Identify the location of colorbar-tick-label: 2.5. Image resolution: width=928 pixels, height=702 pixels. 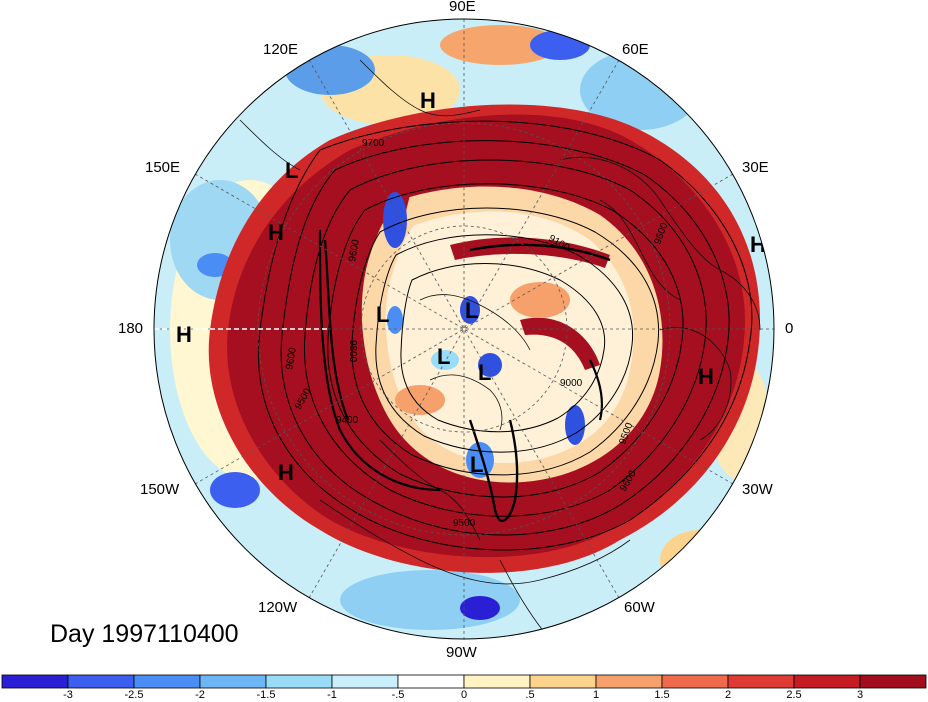
(794, 695).